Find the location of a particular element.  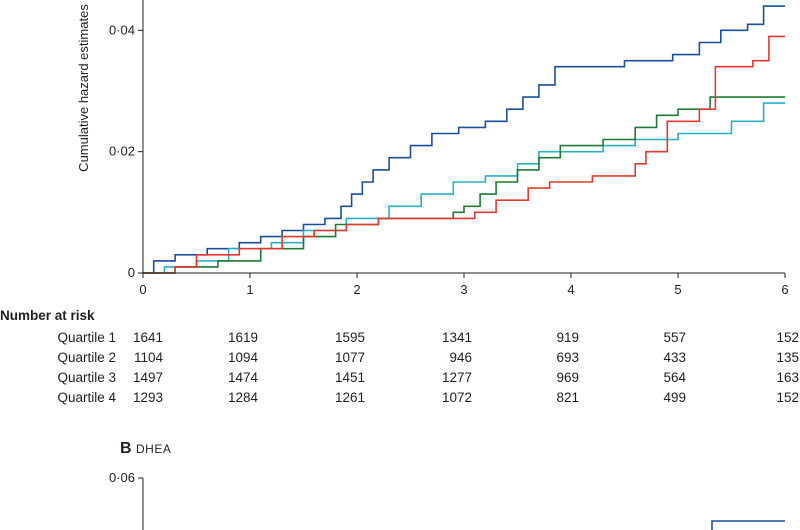

x-tick-label: 0 is located at coordinates (142, 289).